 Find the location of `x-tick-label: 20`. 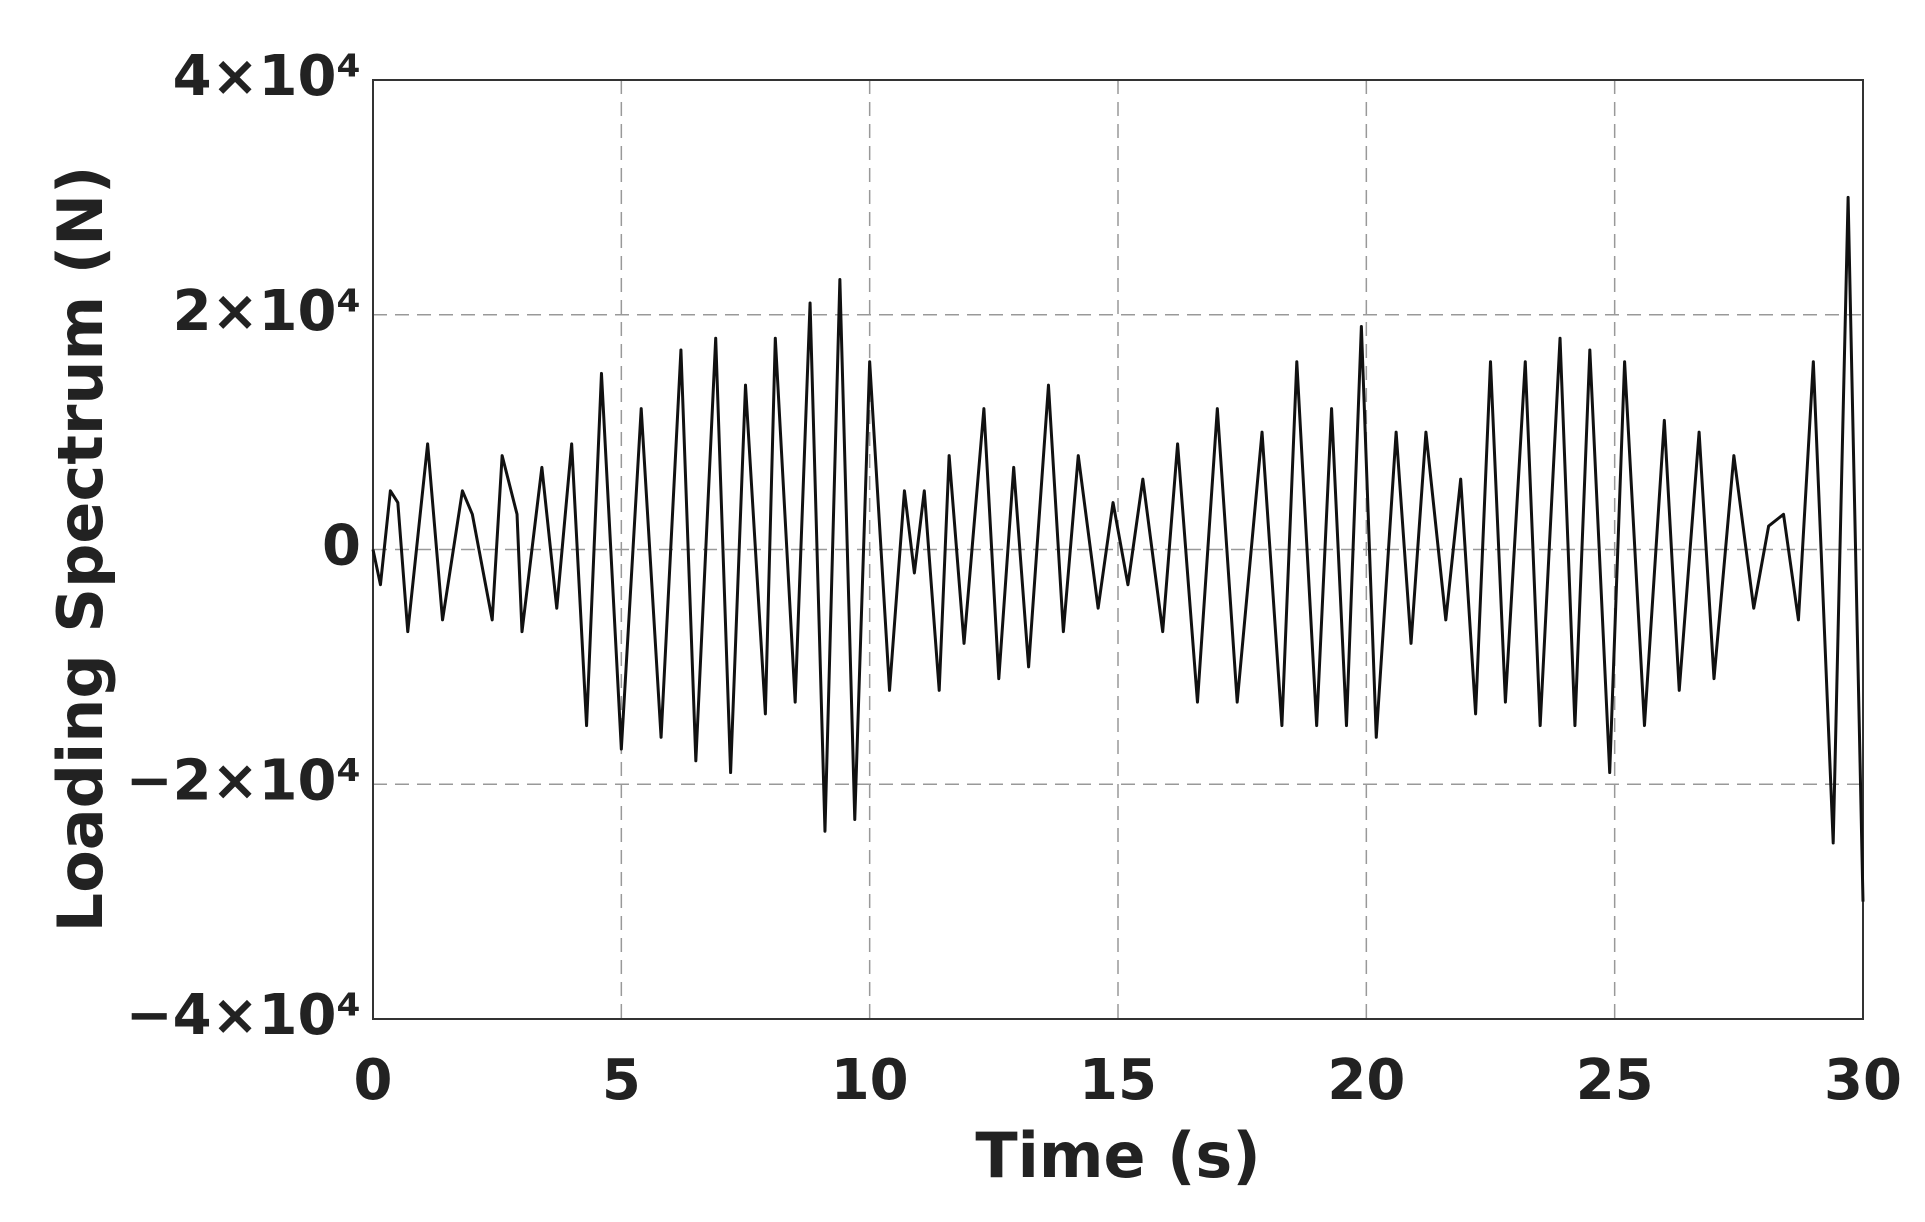

x-tick-label: 20 is located at coordinates (1366, 1080).